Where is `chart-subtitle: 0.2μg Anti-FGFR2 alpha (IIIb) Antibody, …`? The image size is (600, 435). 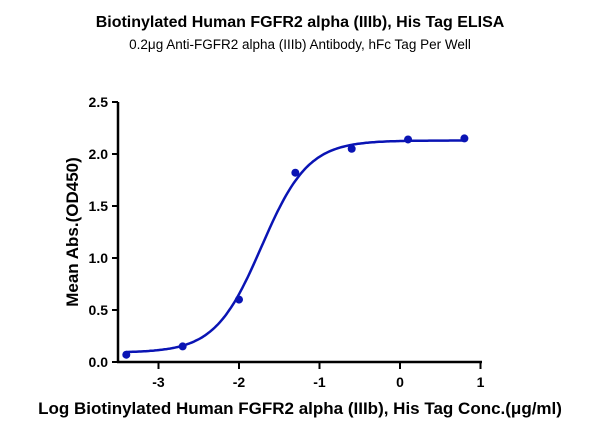
chart-subtitle: 0.2μg Anti-FGFR2 alpha (IIIb) Antibody, … is located at coordinates (300, 44).